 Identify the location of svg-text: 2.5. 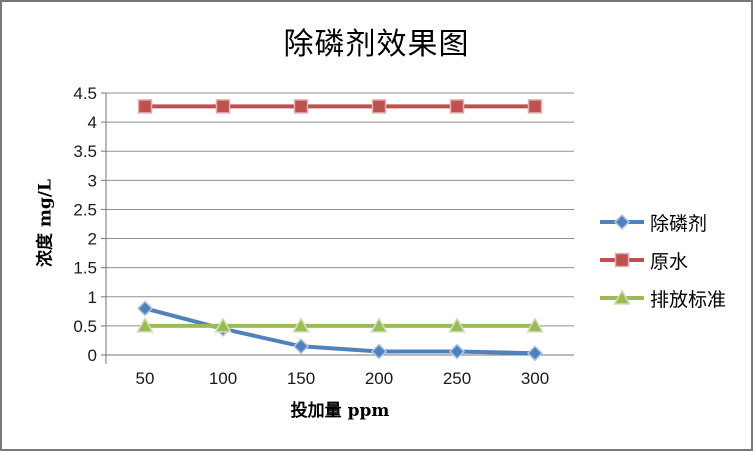
(85, 209).